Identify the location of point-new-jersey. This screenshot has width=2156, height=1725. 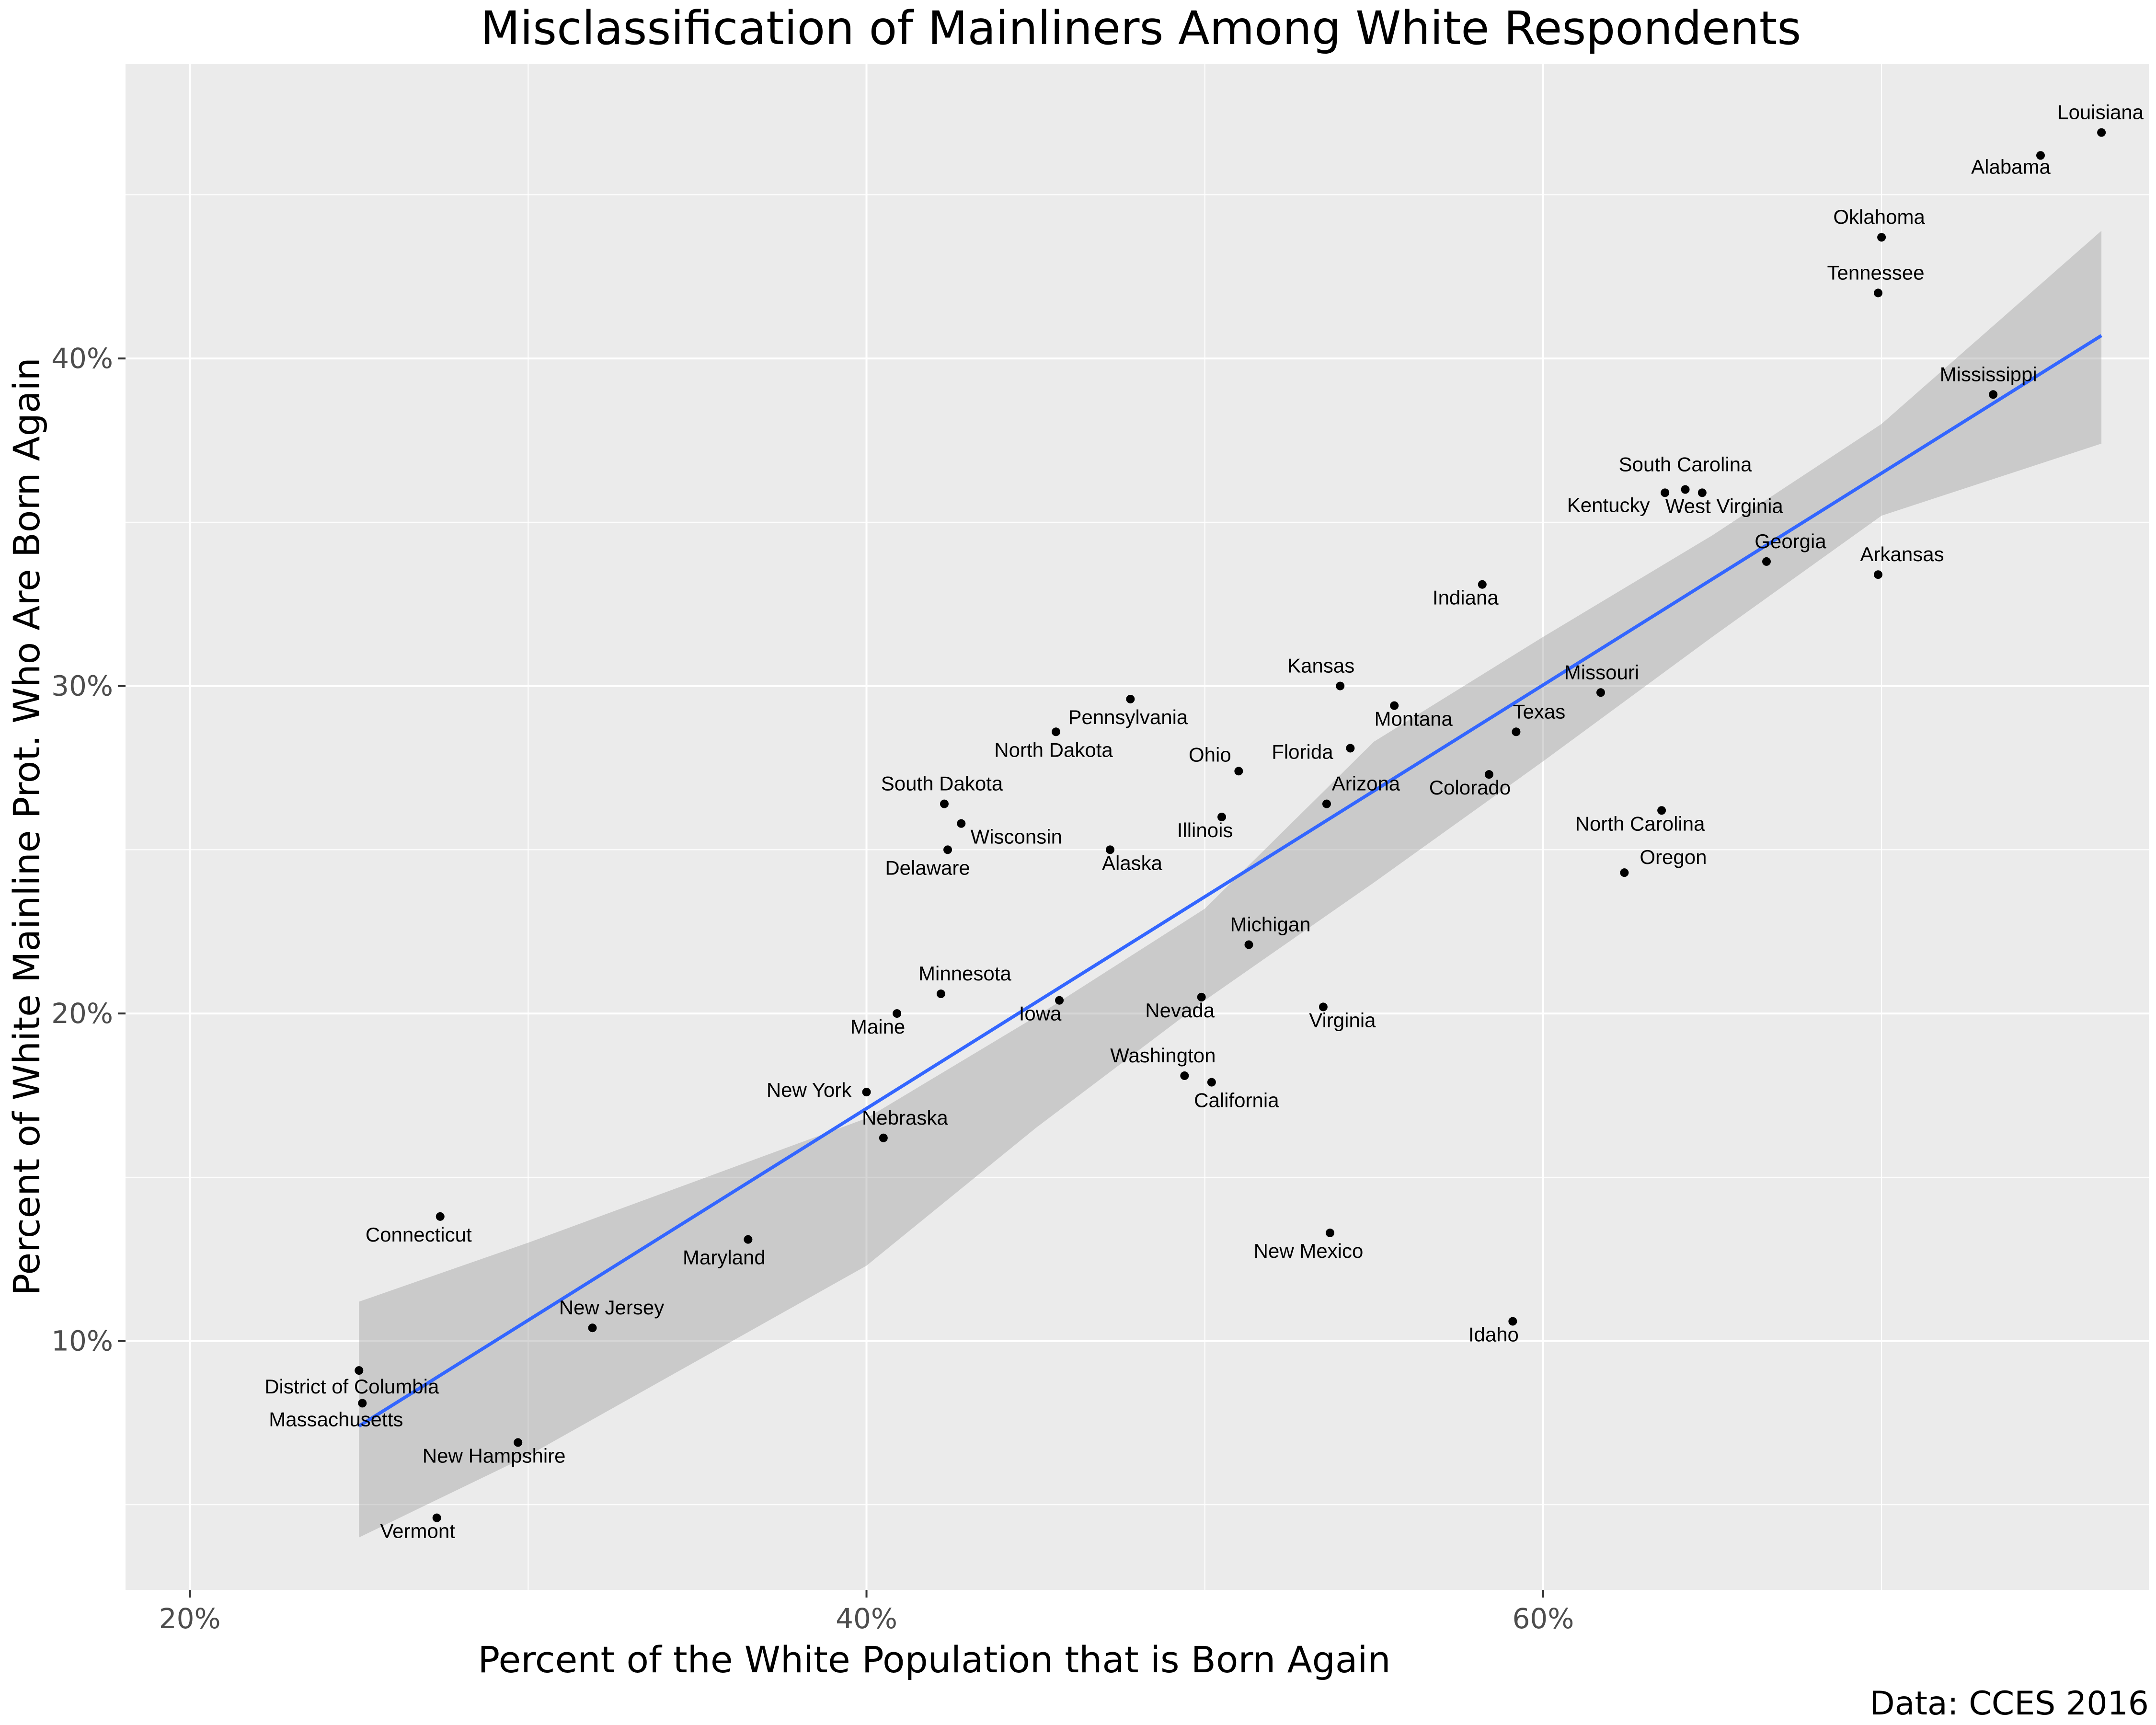
(592, 1328).